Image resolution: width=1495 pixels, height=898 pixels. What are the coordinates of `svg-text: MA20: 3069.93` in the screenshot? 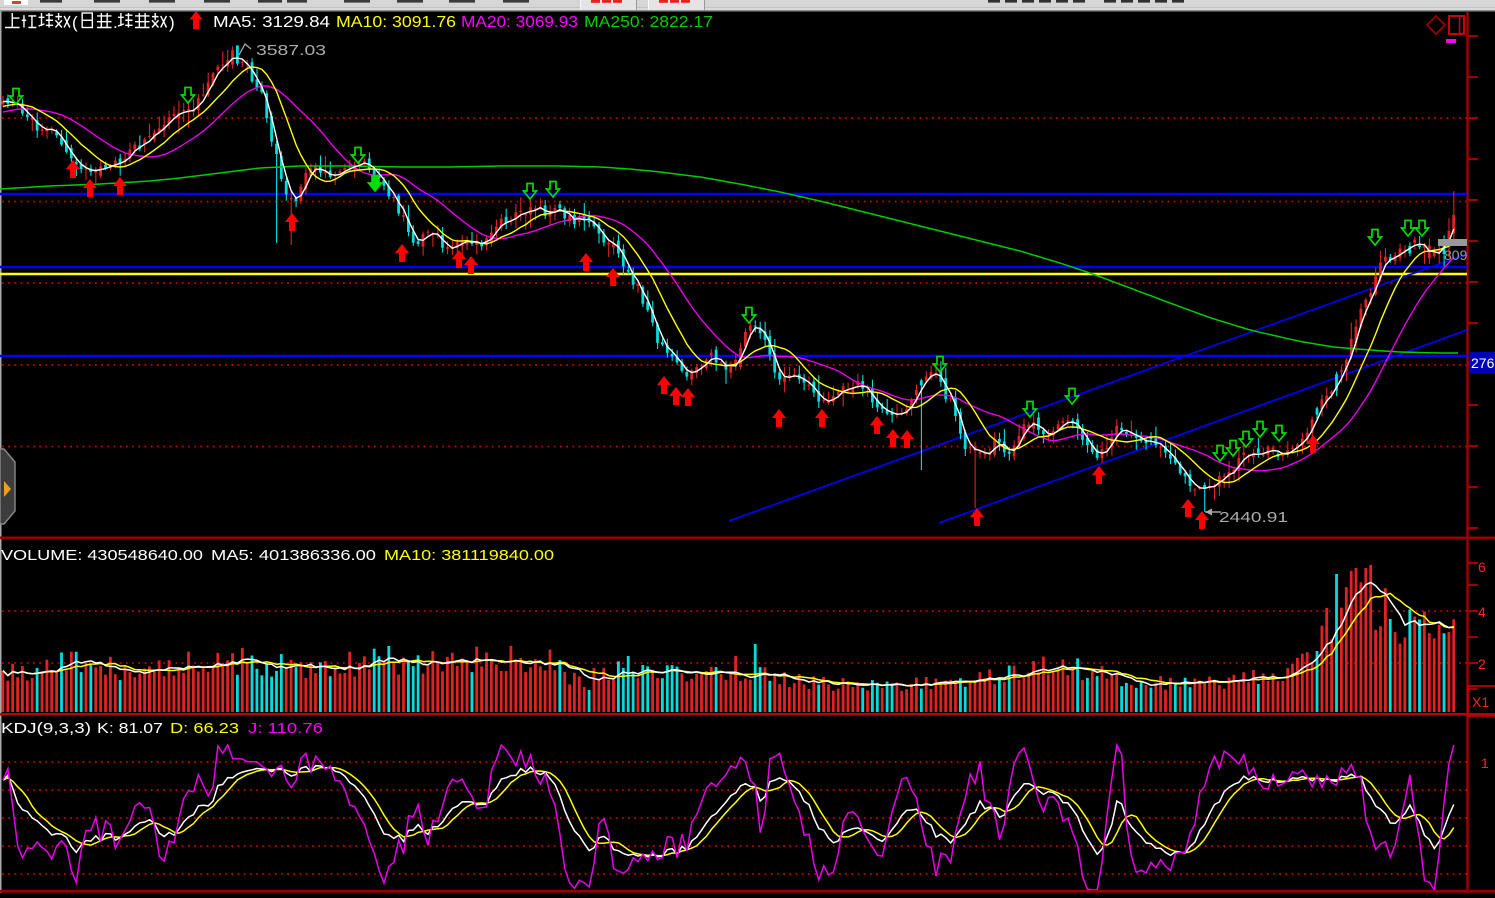 It's located at (519, 22).